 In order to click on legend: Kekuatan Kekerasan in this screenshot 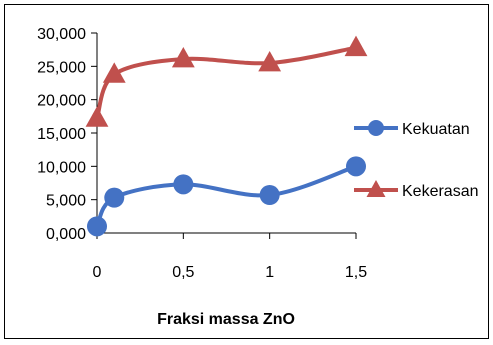, I will do `click(416, 160)`.